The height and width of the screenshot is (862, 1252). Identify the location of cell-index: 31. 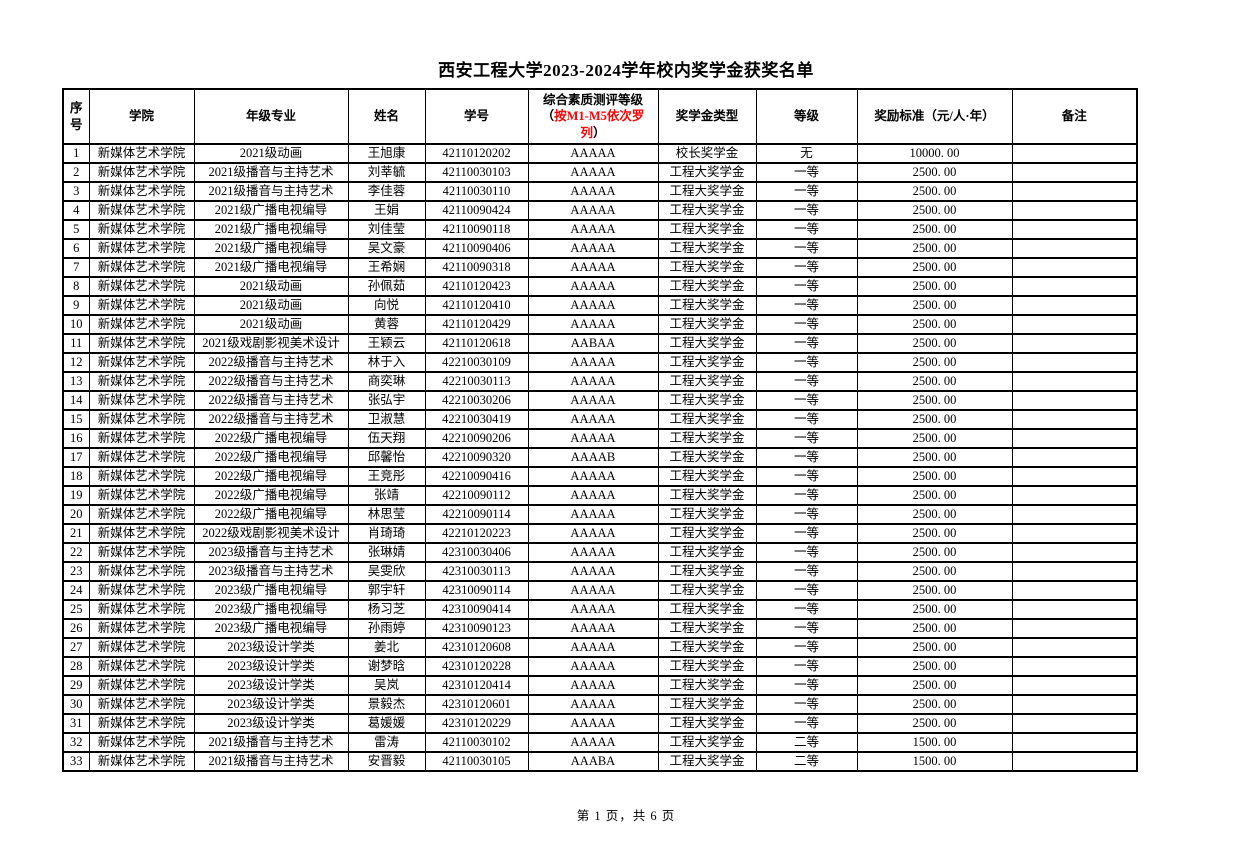
(76, 723).